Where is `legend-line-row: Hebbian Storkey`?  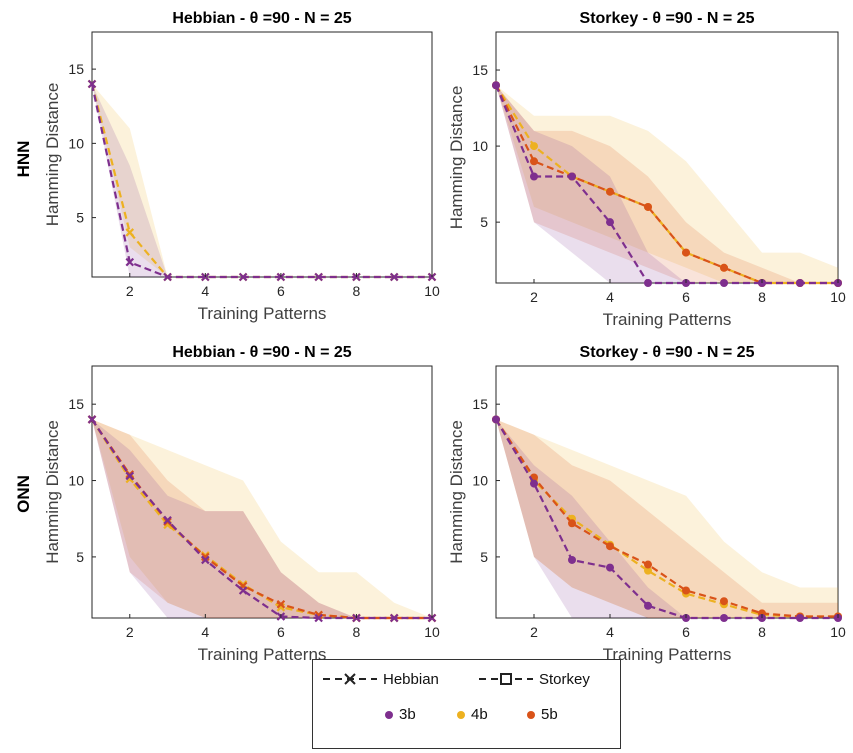 legend-line-row: Hebbian Storkey is located at coordinates (466, 681).